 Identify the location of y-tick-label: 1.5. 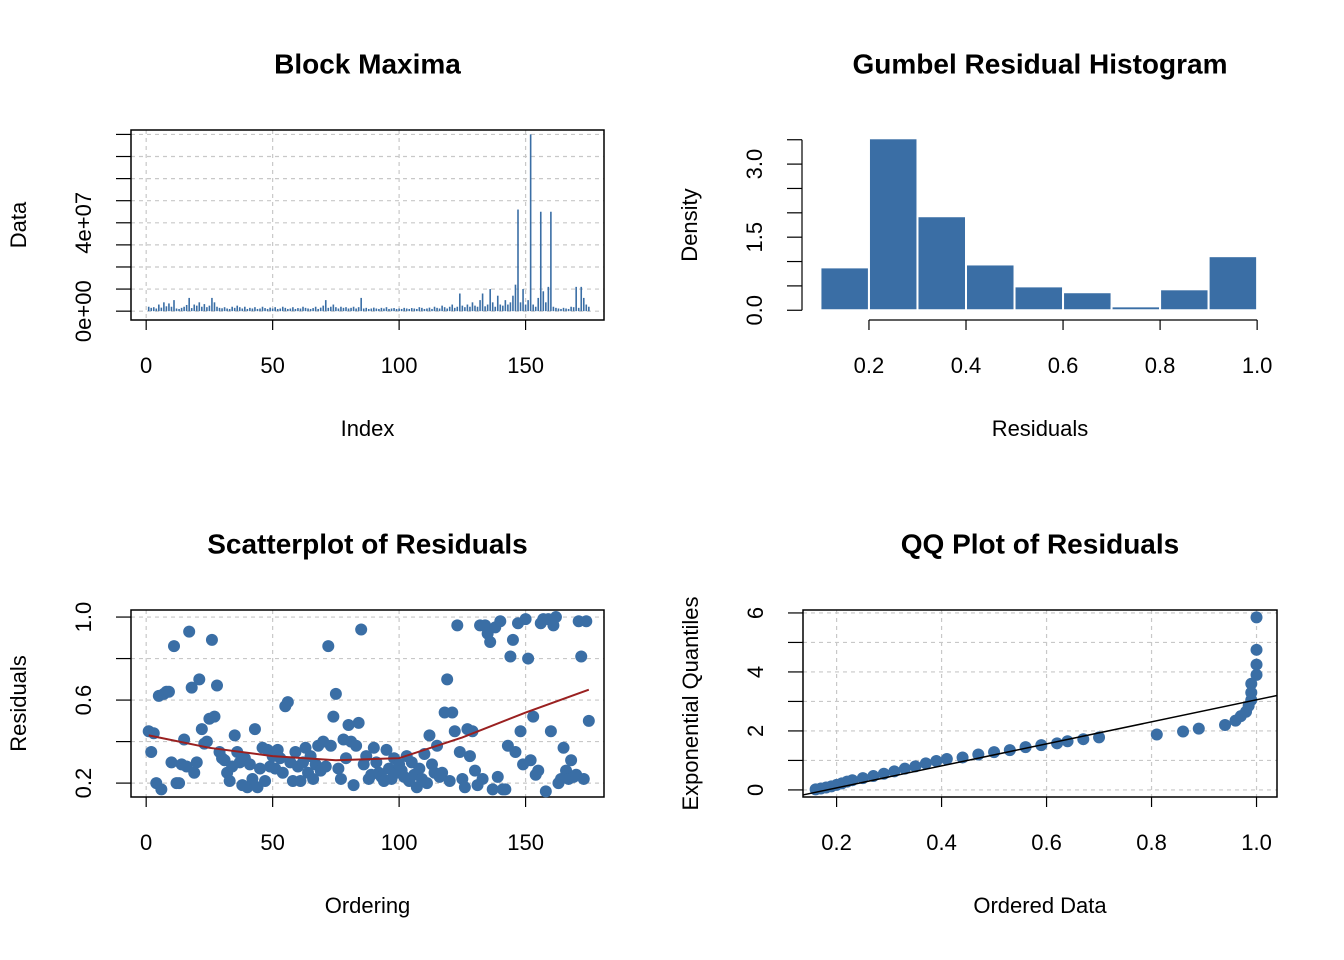
(754, 237).